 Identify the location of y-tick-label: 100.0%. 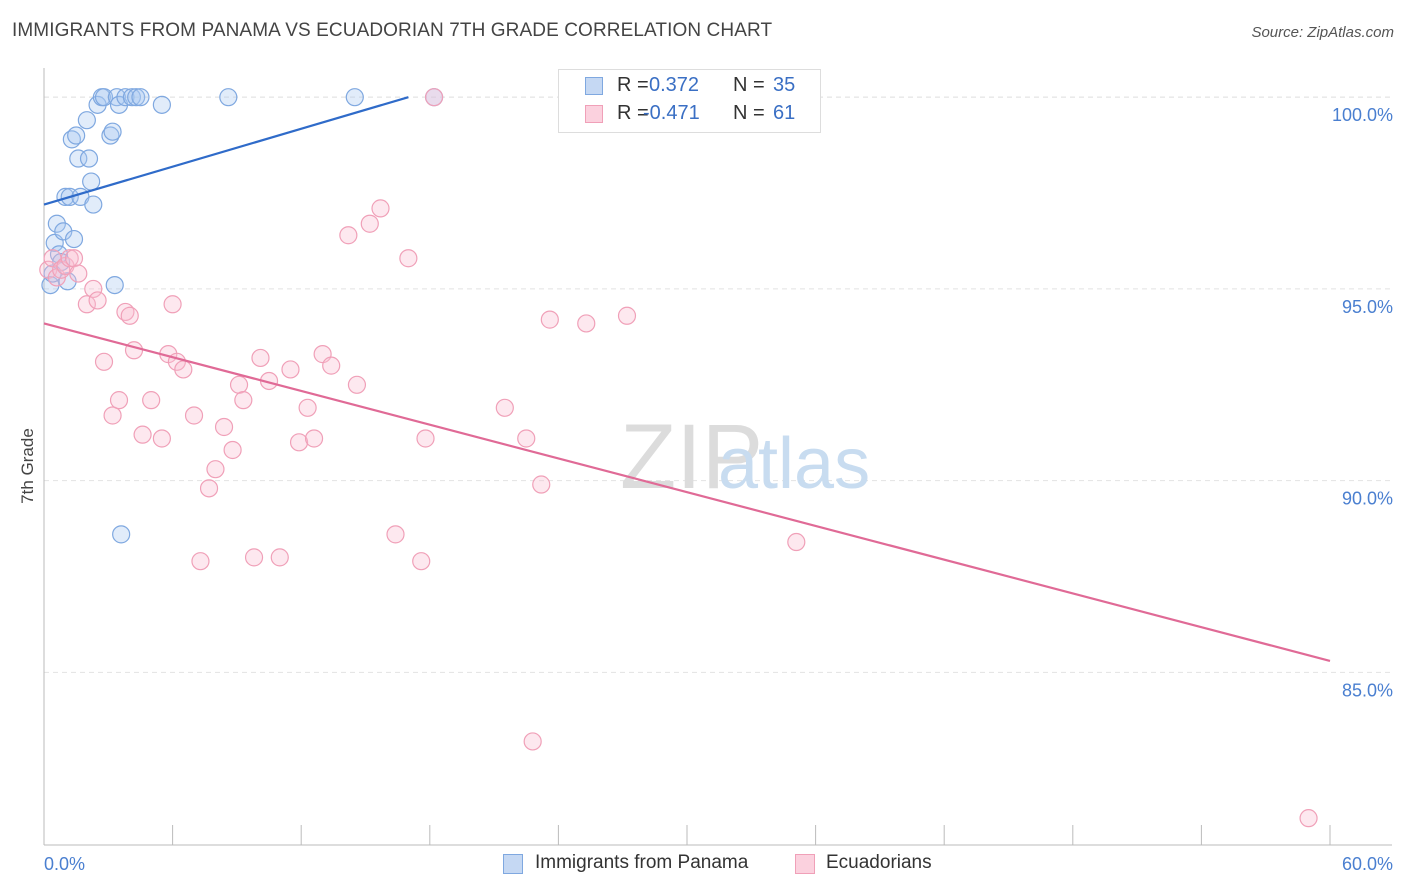
(1362, 115).